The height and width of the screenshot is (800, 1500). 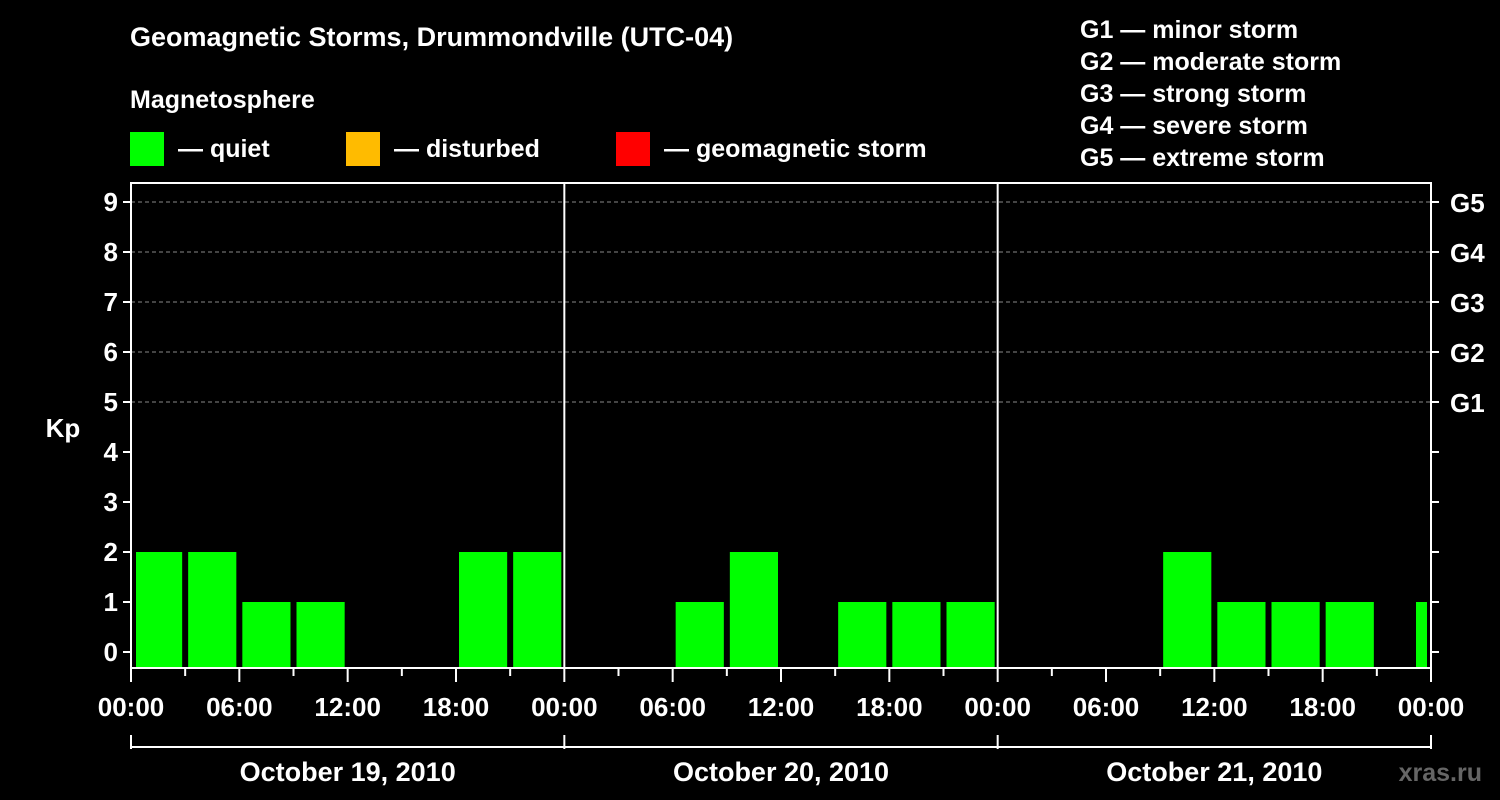 I want to click on y-axis-label: Kp, so click(x=63, y=428).